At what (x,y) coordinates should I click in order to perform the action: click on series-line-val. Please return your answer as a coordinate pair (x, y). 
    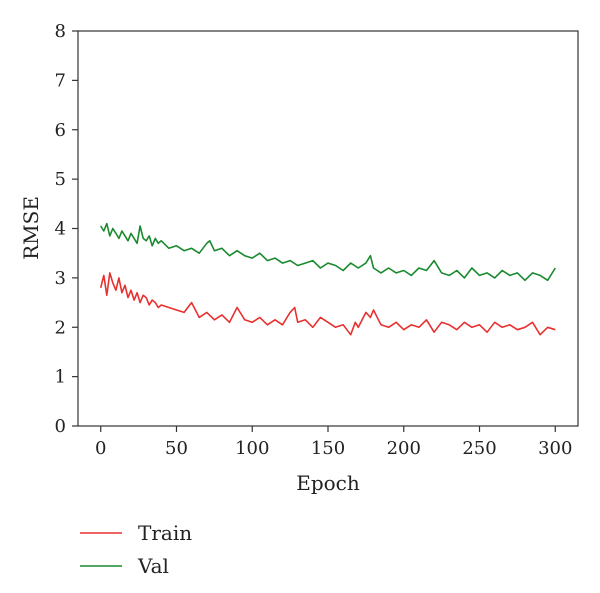
    Looking at the image, I should click on (328, 252).